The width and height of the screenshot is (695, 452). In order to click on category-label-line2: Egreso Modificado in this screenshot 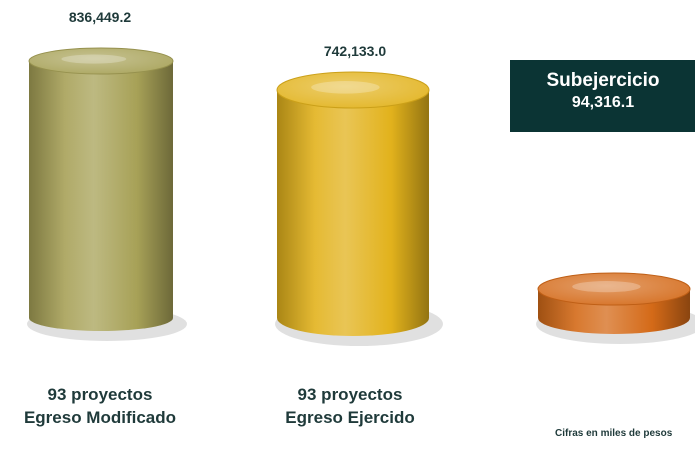, I will do `click(105, 417)`.